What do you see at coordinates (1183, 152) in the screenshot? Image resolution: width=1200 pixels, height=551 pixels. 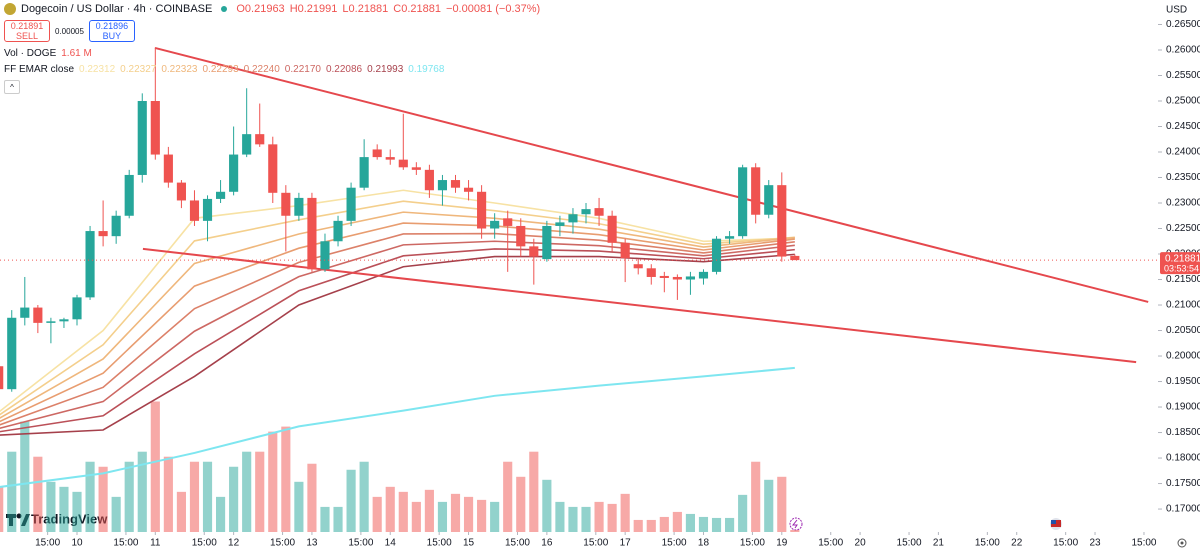 I see `y-tick-label: 0.24000` at bounding box center [1183, 152].